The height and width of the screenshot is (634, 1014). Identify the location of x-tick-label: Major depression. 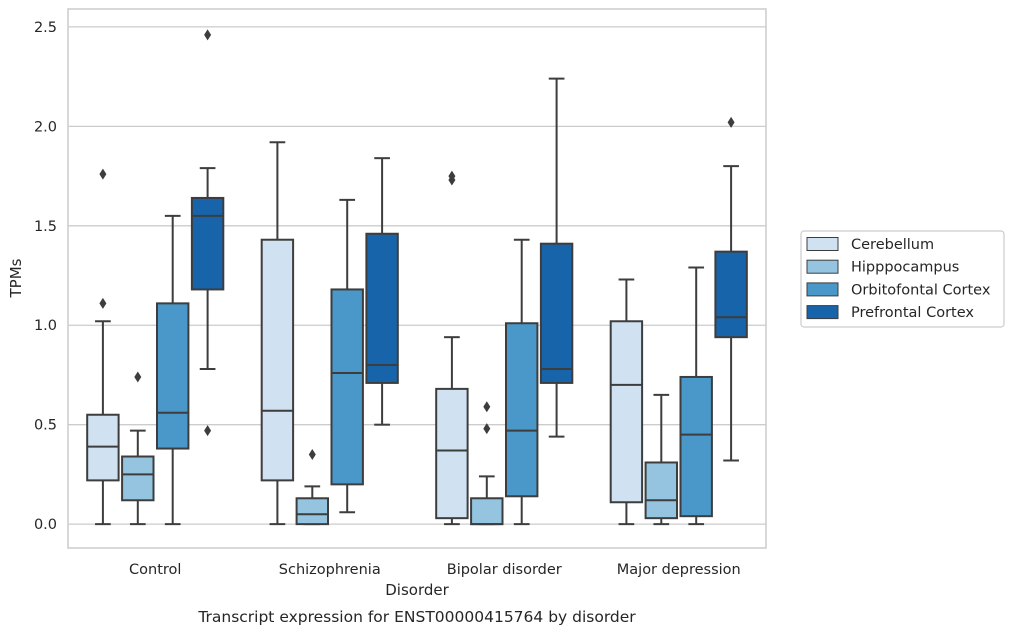
(679, 570).